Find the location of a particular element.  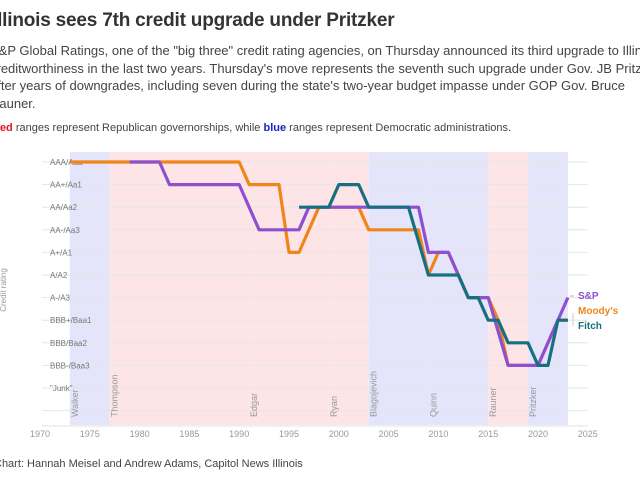

legend-moodys: Moody's is located at coordinates (598, 311).